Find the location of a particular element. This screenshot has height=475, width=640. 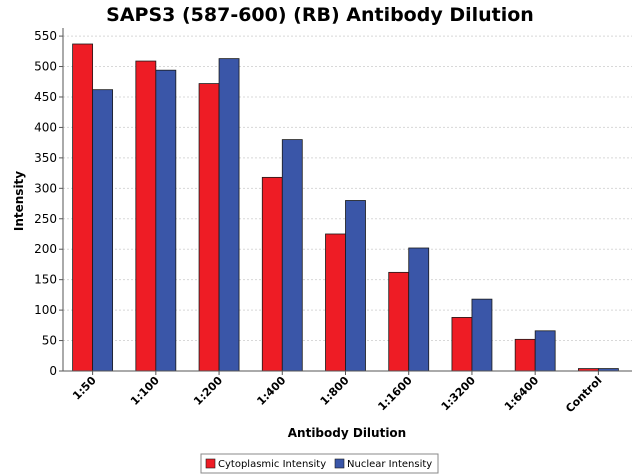

y-tick-label: 100 is located at coordinates (45, 310).